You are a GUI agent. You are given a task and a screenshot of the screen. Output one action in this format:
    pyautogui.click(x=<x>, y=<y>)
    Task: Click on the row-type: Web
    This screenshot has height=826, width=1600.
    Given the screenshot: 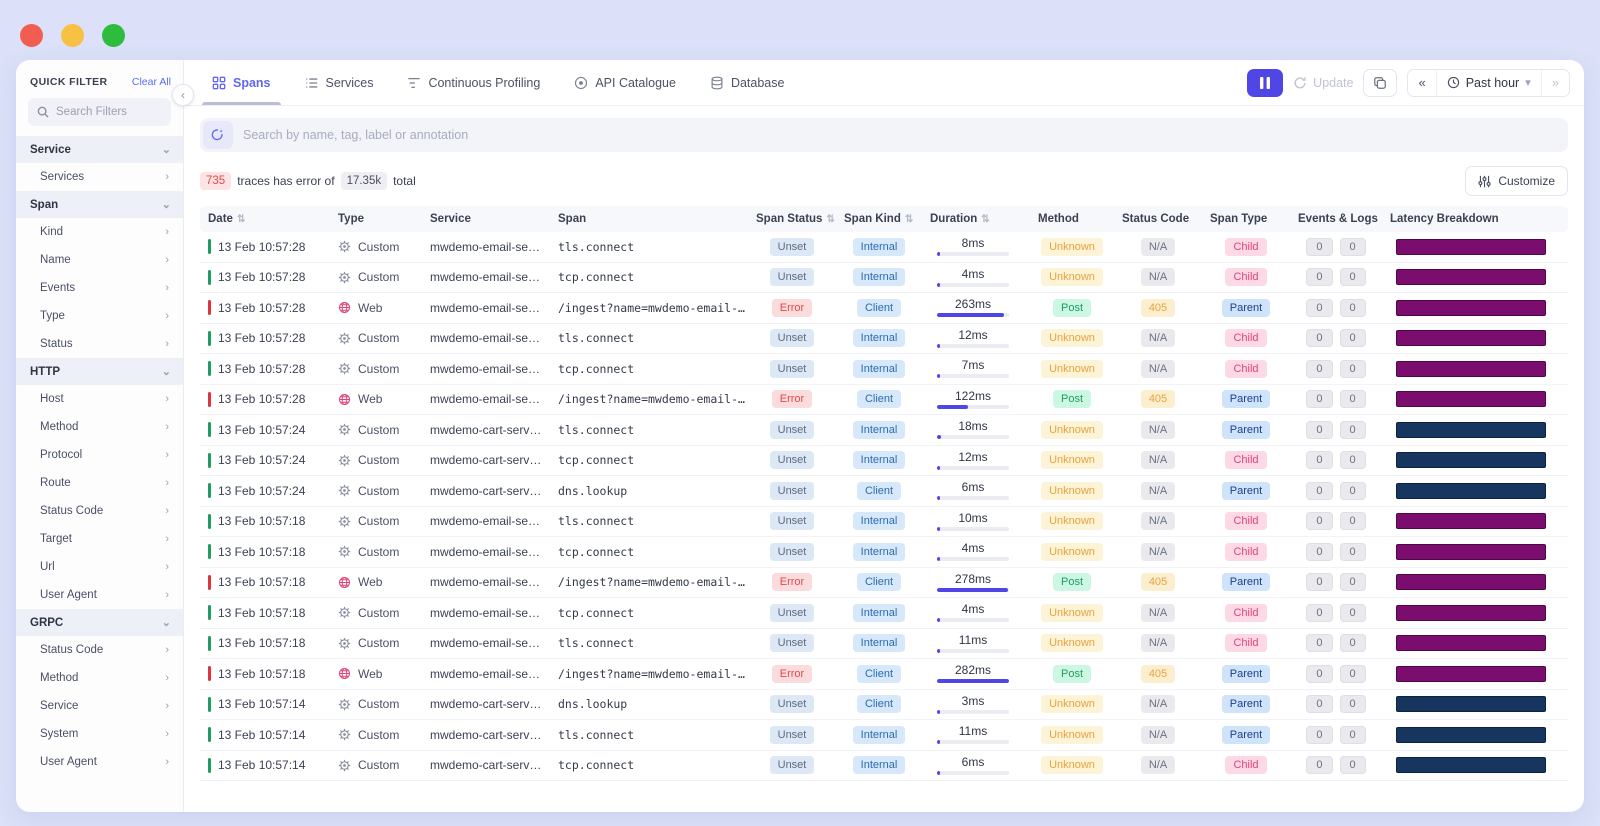 What is the action you would take?
    pyautogui.click(x=370, y=307)
    